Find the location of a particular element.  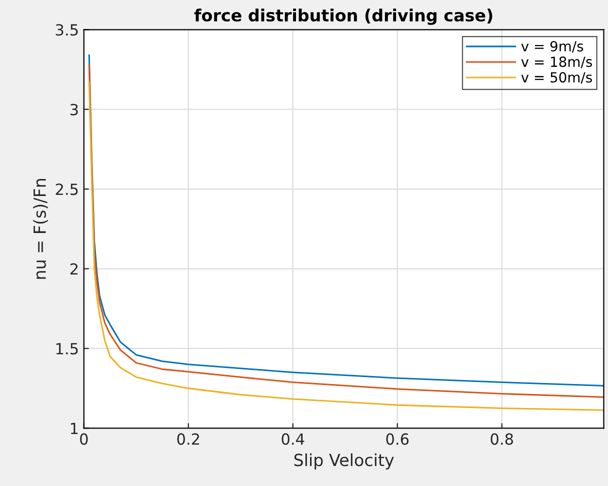

legend-label: v = 50m/s is located at coordinates (556, 78).